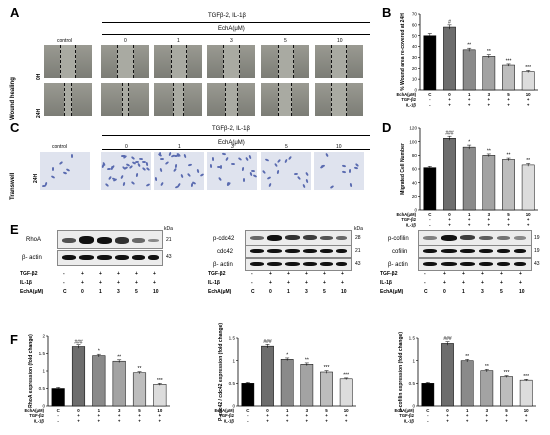 The width and height of the screenshot is (550, 435). I want to click on protein-p-cdc42: p-cdc42, so click(224, 239).